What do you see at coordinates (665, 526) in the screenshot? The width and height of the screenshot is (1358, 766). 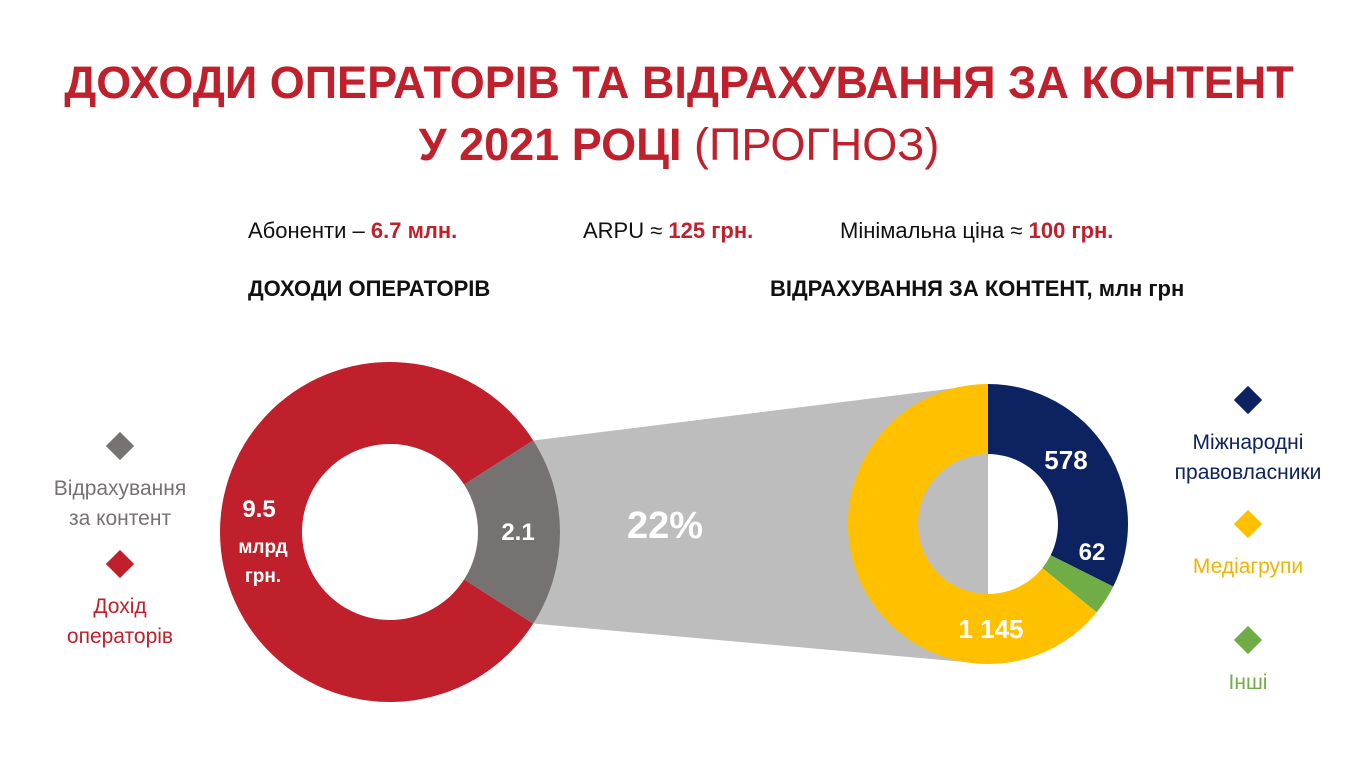 I see `share-label: 22%` at bounding box center [665, 526].